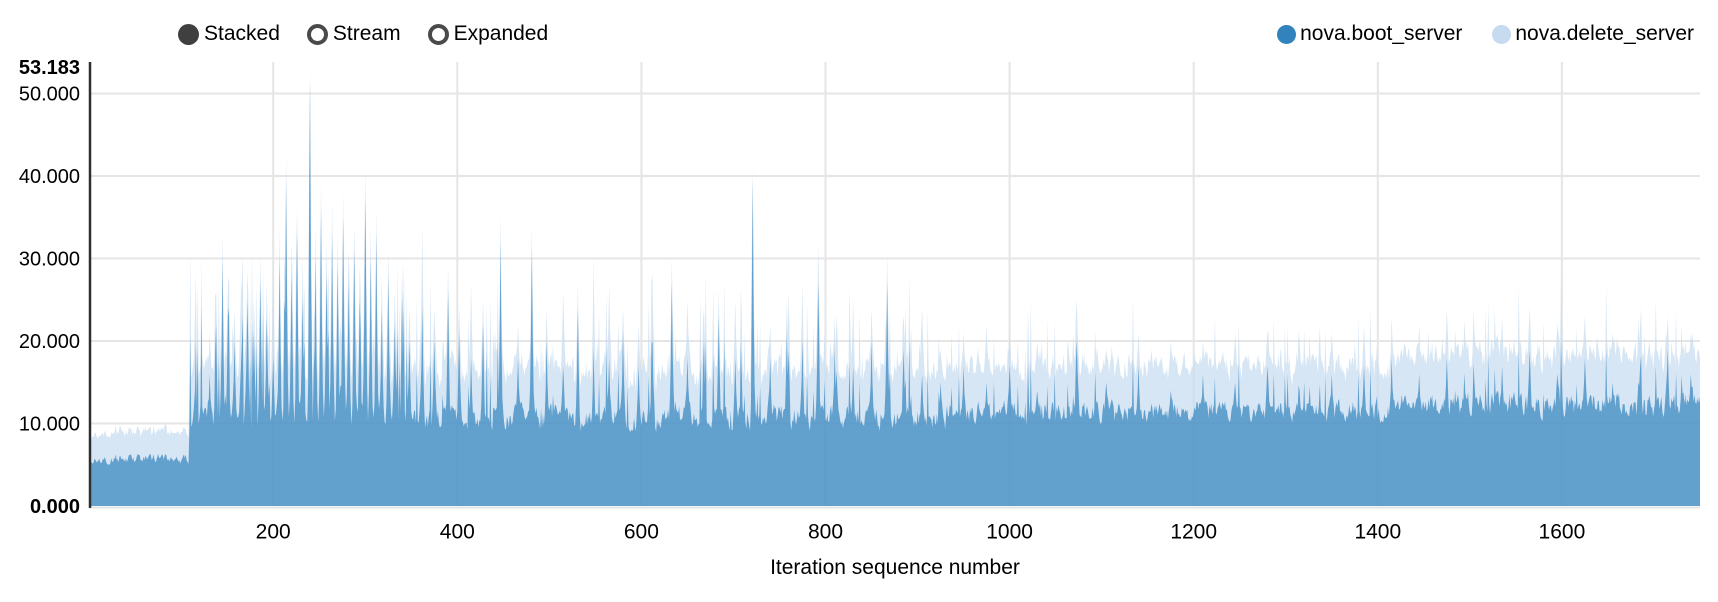  Describe the element at coordinates (457, 531) in the screenshot. I see `x-tick-label: 400` at that location.